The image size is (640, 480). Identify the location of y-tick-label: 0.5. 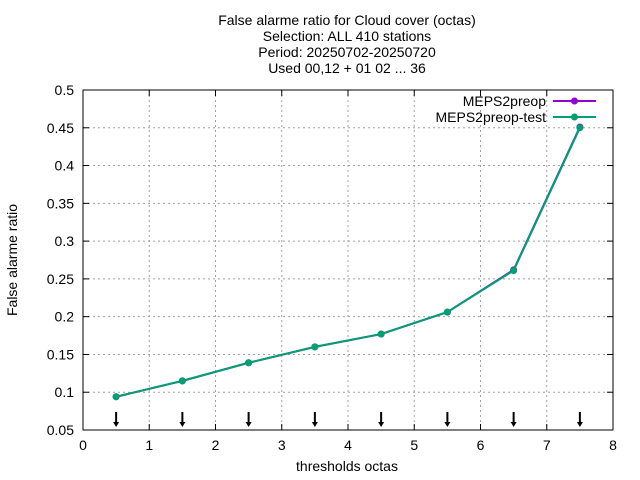
(65, 90).